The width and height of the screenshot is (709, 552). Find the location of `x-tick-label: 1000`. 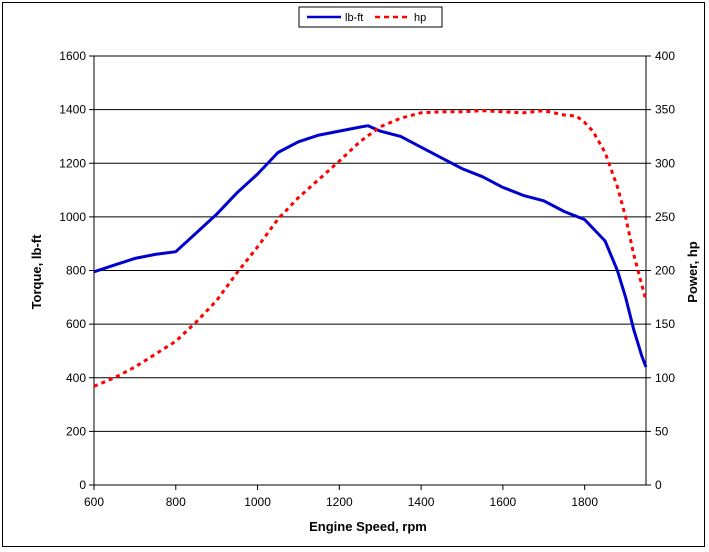

x-tick-label: 1000 is located at coordinates (257, 502).